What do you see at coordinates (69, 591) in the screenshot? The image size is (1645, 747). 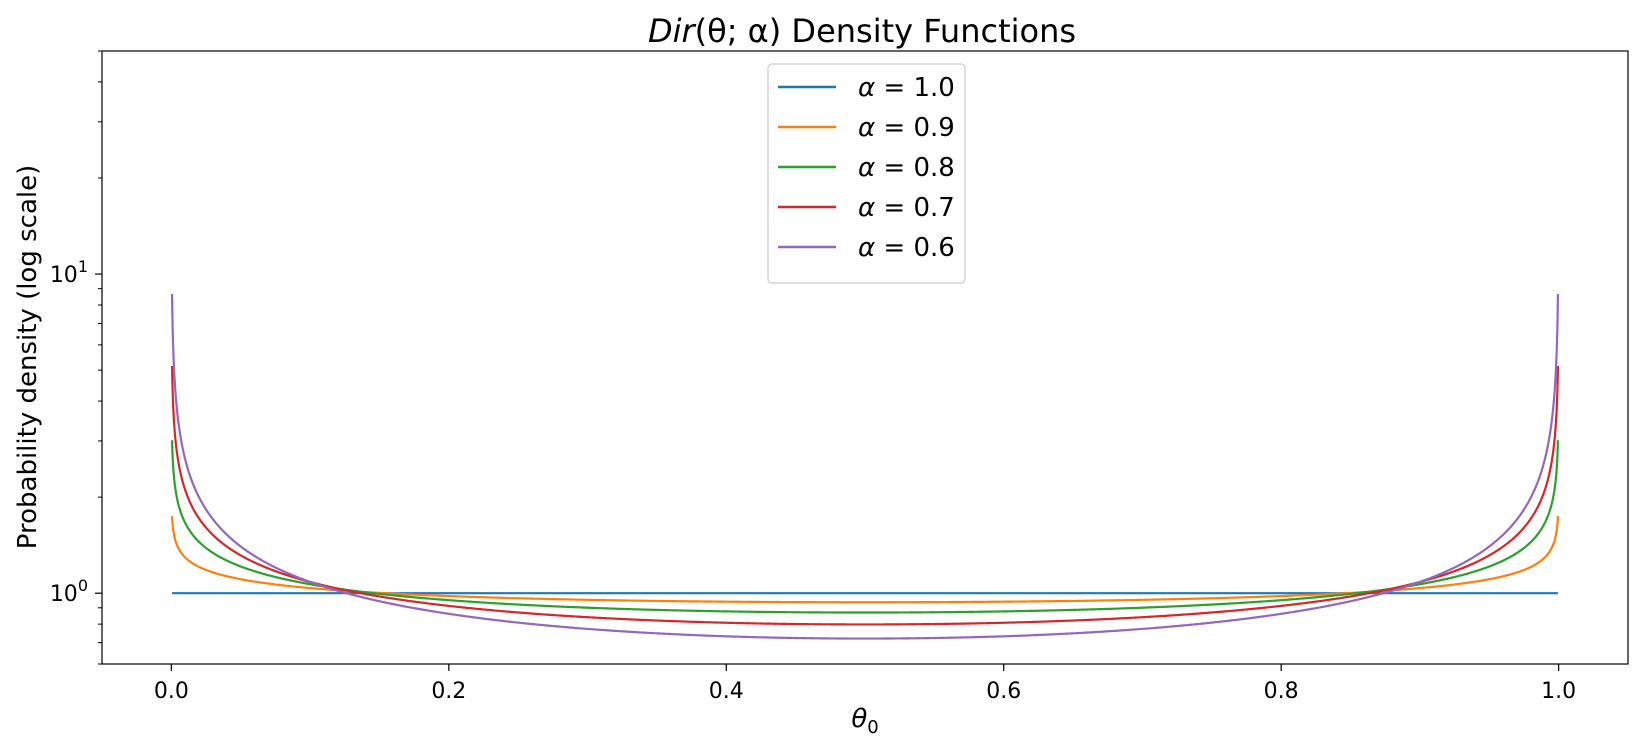 I see `y-tick-label-0: 10⁰` at bounding box center [69, 591].